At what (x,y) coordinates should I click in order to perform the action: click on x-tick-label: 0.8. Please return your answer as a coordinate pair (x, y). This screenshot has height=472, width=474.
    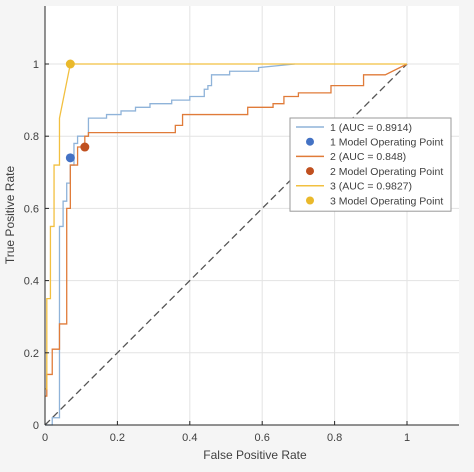
    Looking at the image, I should click on (334, 438).